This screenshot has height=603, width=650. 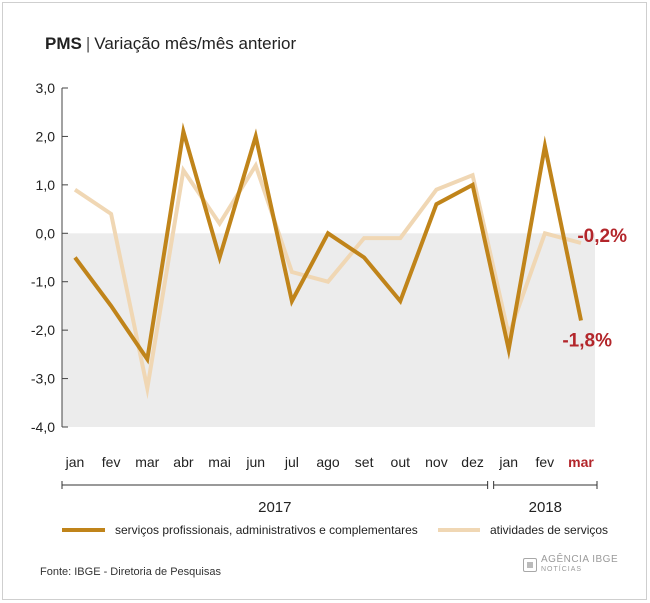 I want to click on x-tick-label: out, so click(x=401, y=462).